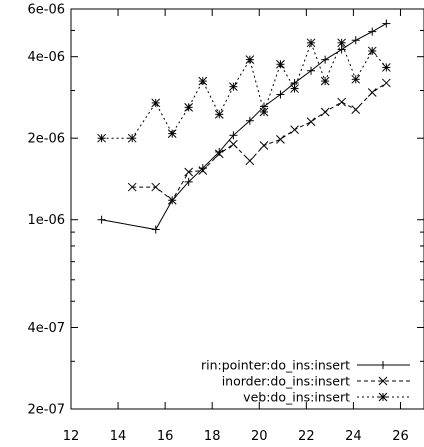 The image size is (424, 447). What do you see at coordinates (46, 220) in the screenshot?
I see `y-tick-label: 1e-06` at bounding box center [46, 220].